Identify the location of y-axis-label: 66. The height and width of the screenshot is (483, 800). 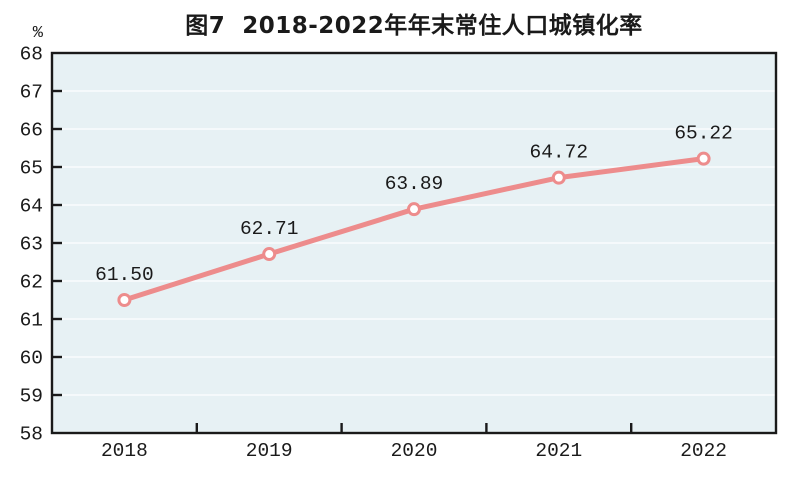
(31, 131).